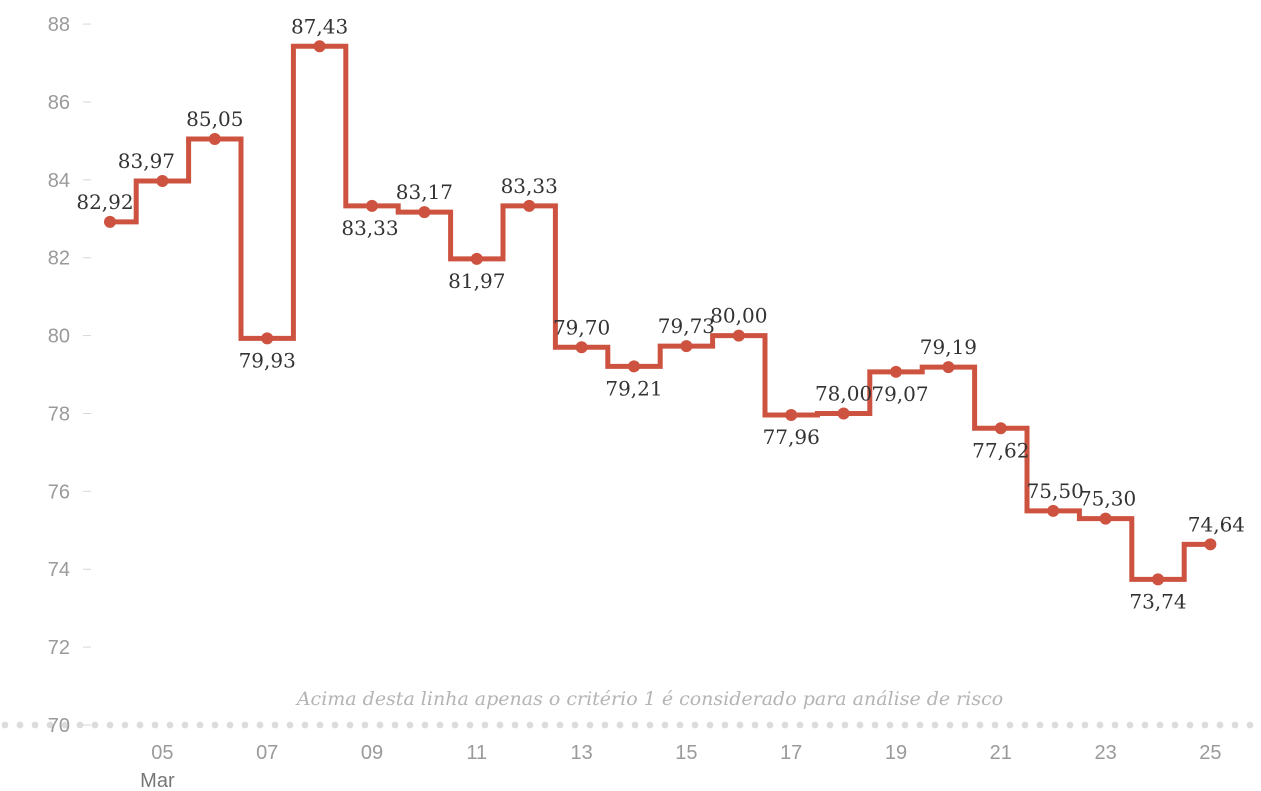 This screenshot has width=1261, height=791. Describe the element at coordinates (424, 192) in the screenshot. I see `data-label: 83,17` at that location.